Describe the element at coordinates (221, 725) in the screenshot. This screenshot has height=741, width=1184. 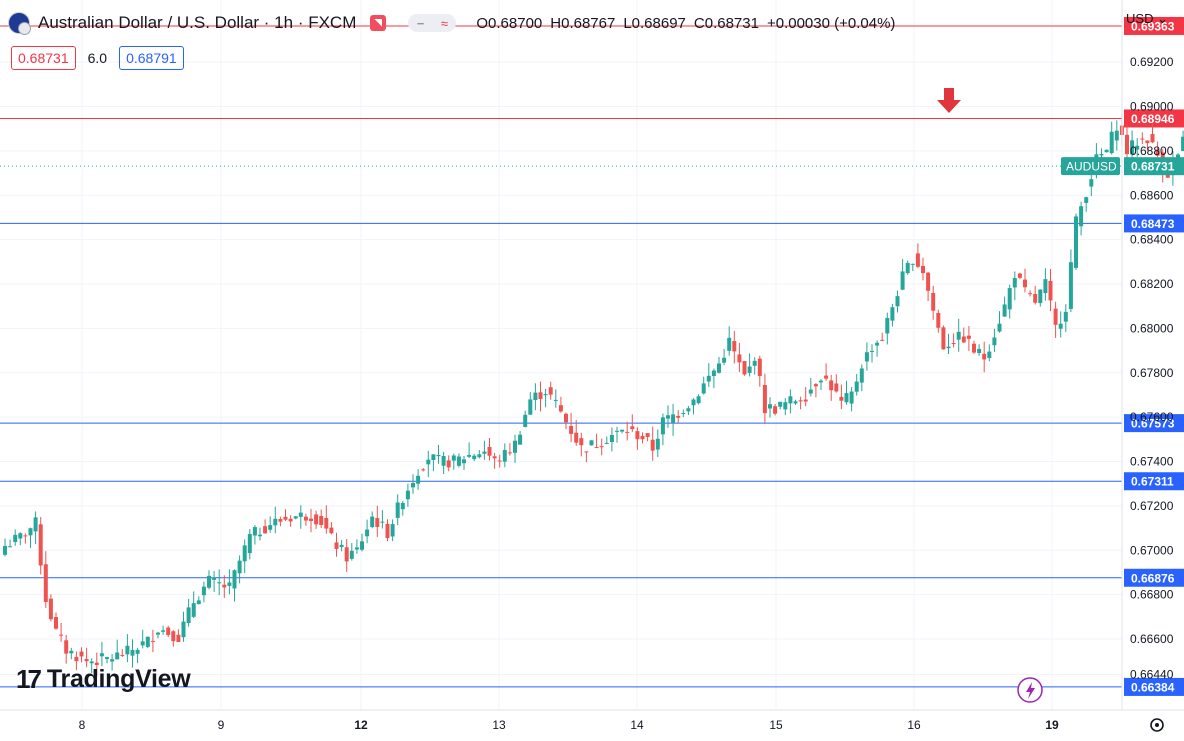
I see `x-tick-label: 9` at that location.